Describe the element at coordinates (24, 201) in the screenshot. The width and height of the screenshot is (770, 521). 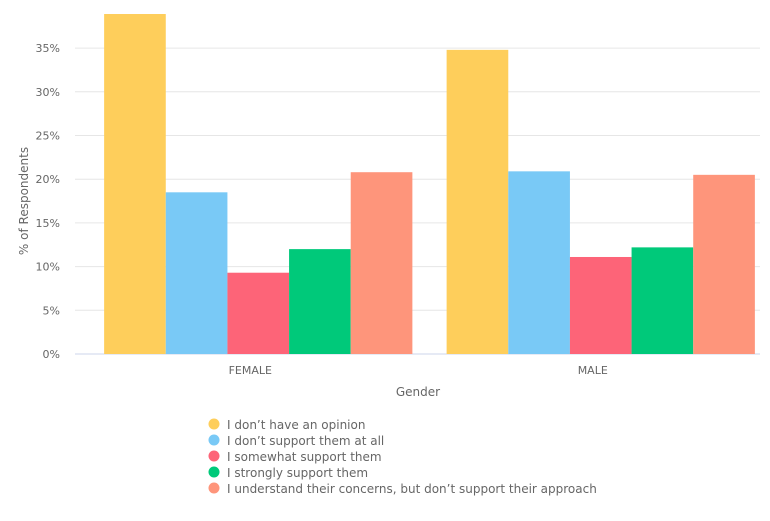
I see `y-axis-label: % of Respondents` at that location.